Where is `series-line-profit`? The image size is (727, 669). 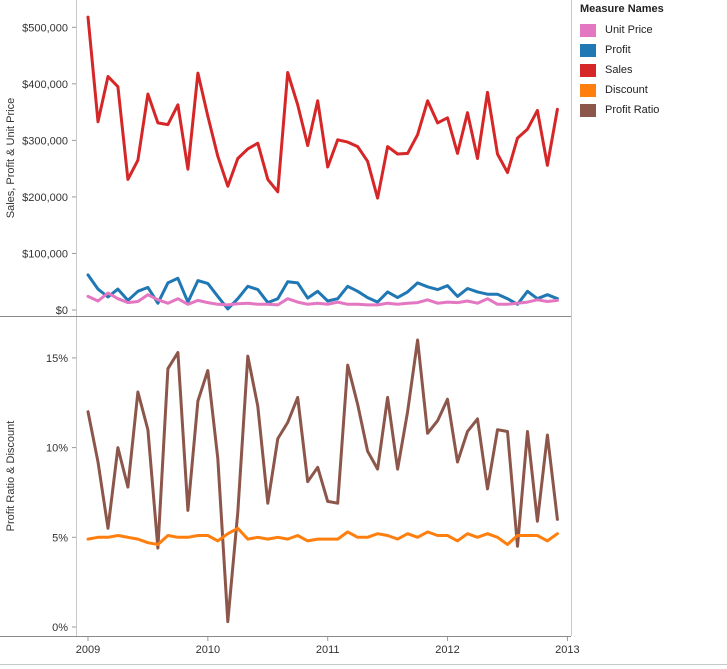 series-line-profit is located at coordinates (322, 292).